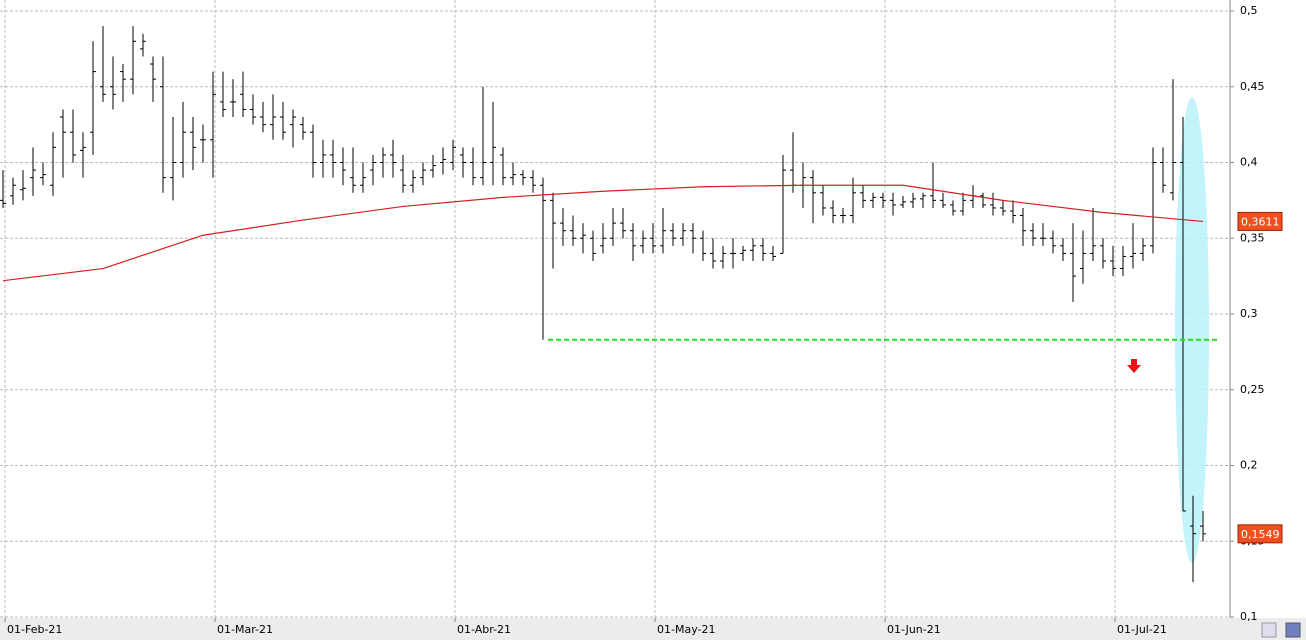  Describe the element at coordinates (34, 629) in the screenshot. I see `x-tick-label: 01-Feb-21` at that location.